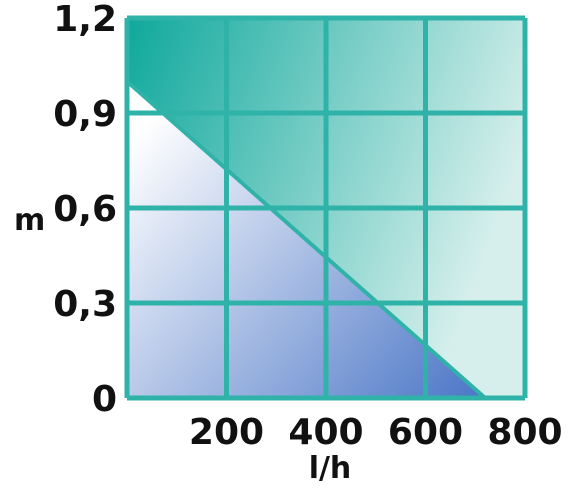 This screenshot has width=585, height=500. What do you see at coordinates (85, 114) in the screenshot?
I see `y-tick-label: 0,9` at bounding box center [85, 114].